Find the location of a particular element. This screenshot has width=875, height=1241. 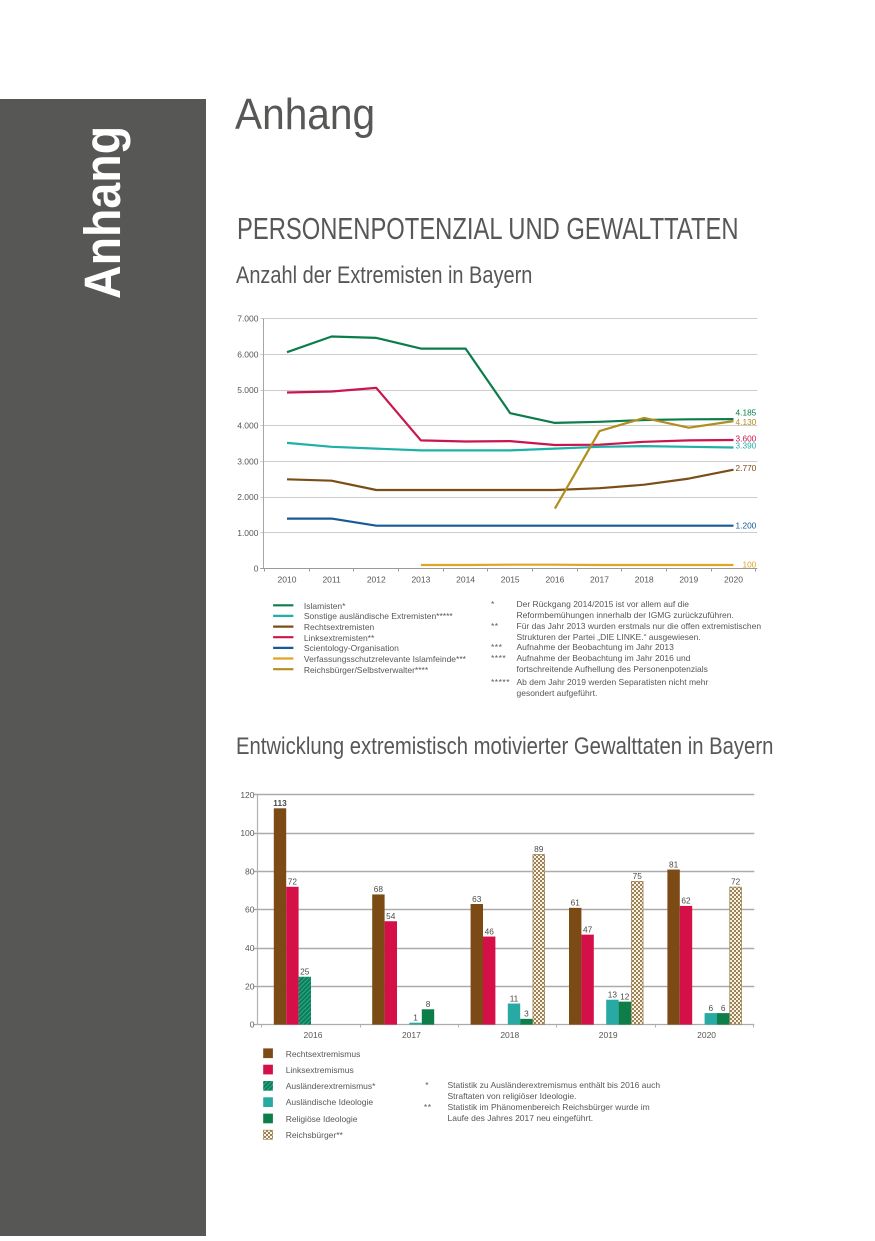

svg-text: 13 is located at coordinates (613, 995).